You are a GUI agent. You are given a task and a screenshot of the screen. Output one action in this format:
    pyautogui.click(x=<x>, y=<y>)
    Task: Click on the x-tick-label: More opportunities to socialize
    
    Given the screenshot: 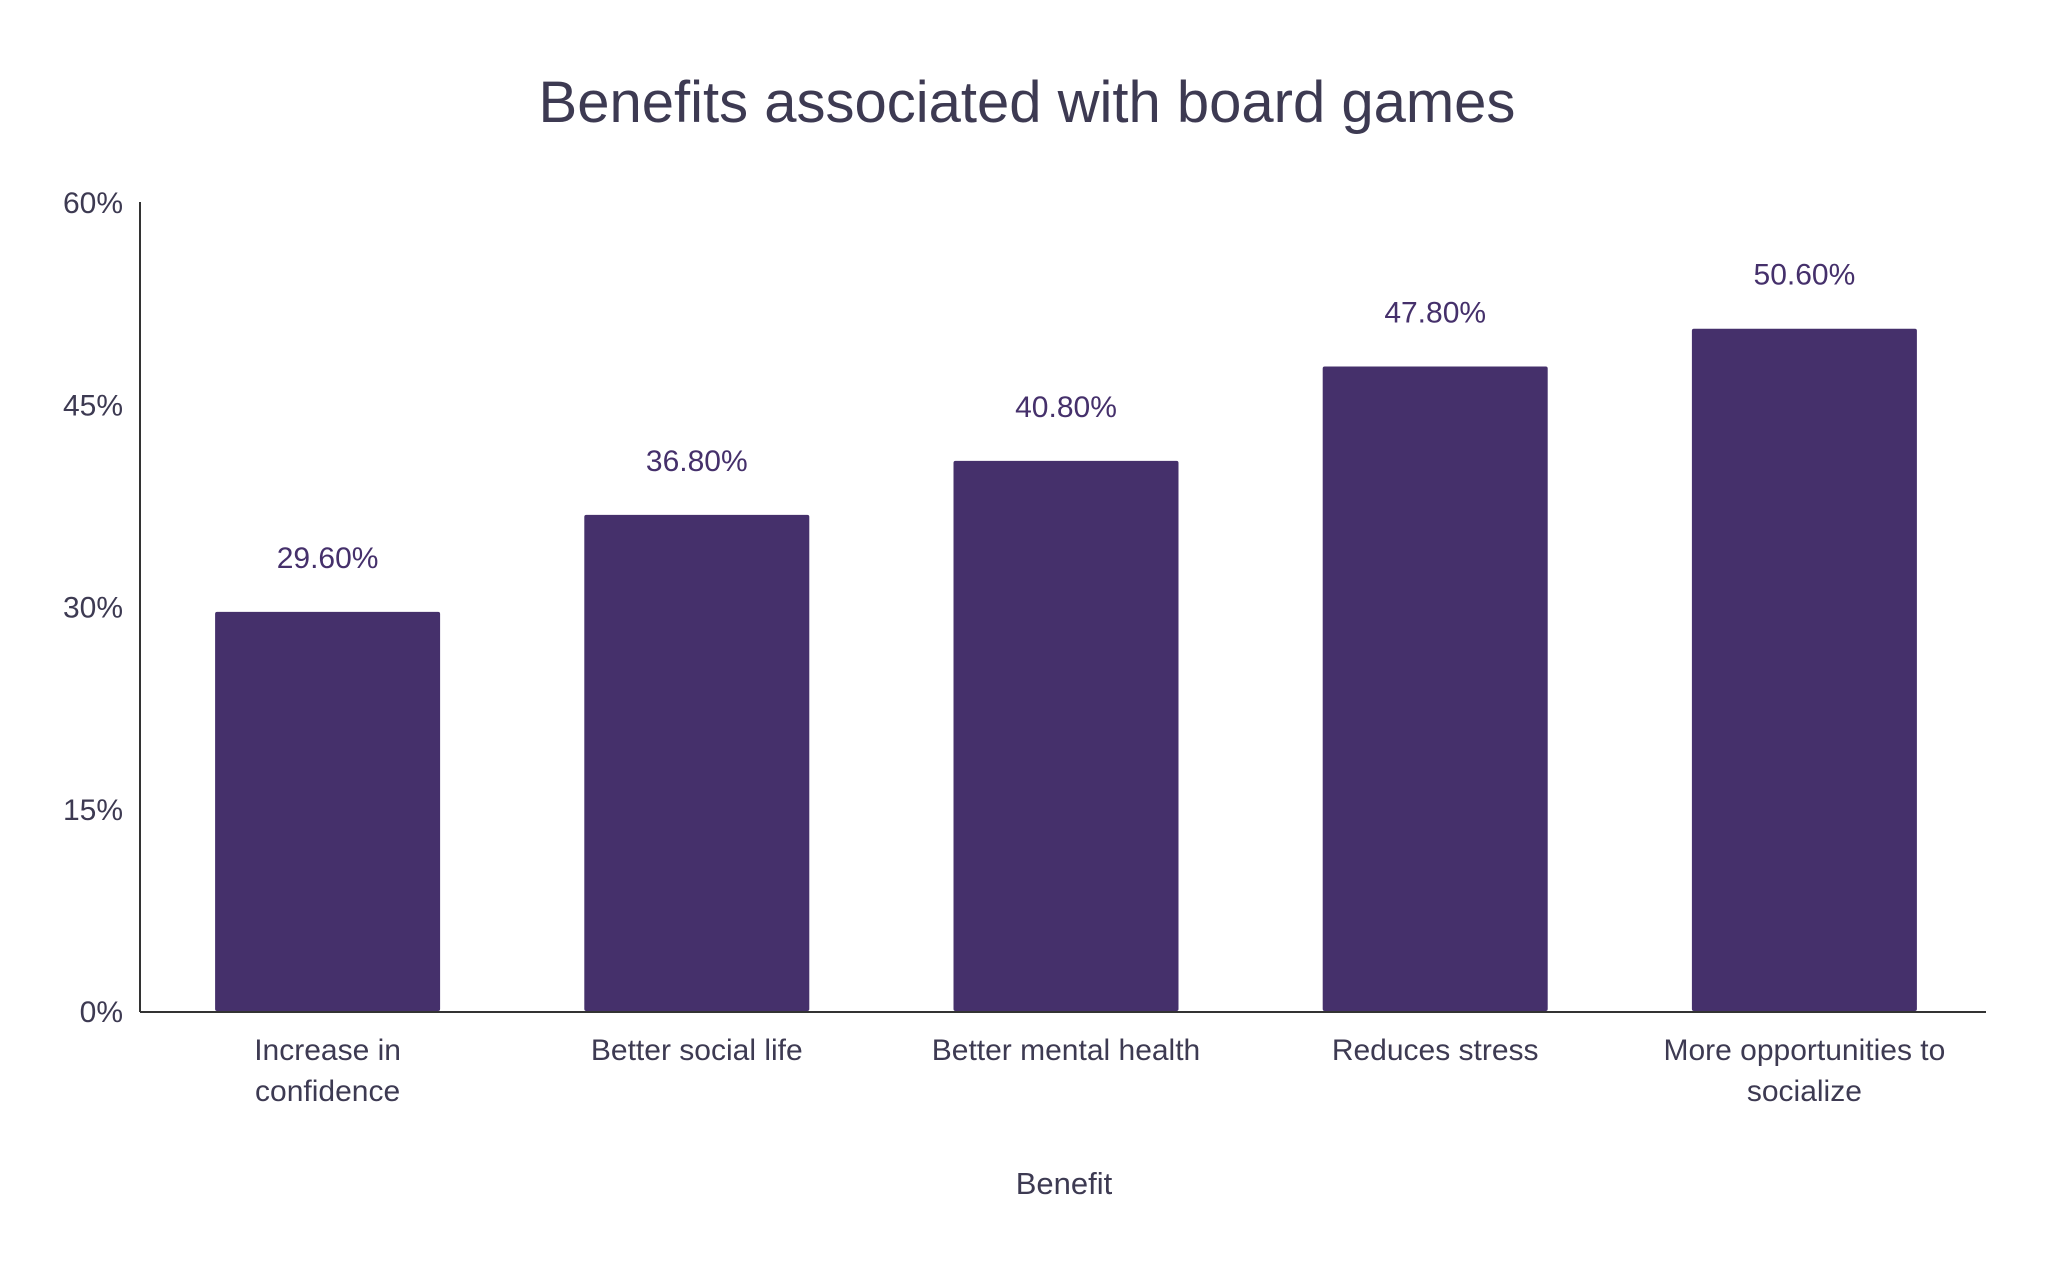 What is the action you would take?
    pyautogui.click(x=1804, y=1071)
    